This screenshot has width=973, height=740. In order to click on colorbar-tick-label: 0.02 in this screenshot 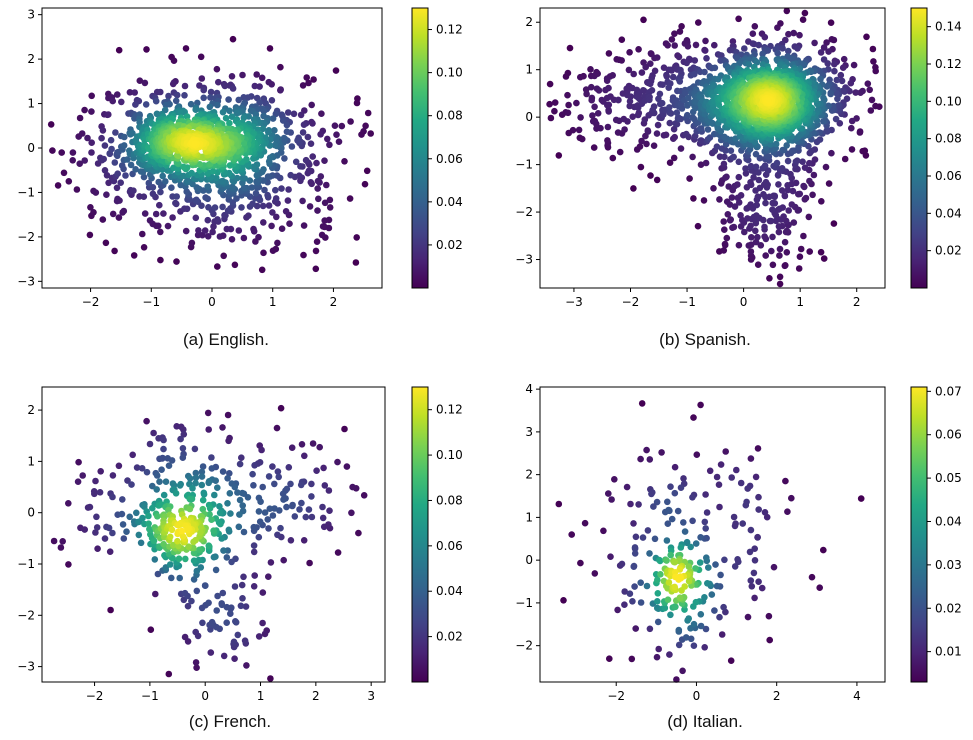, I will do `click(449, 245)`.